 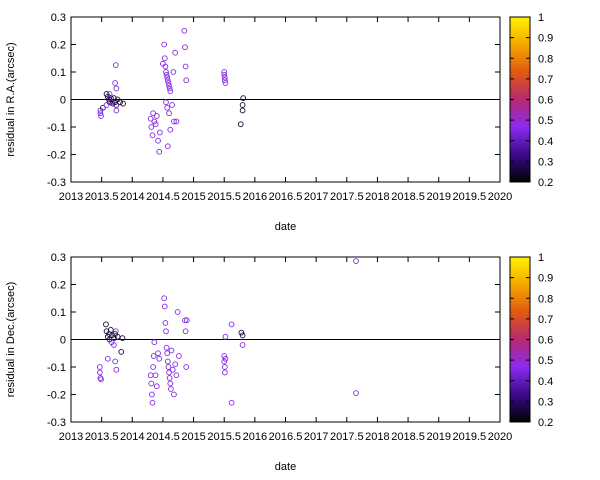 What do you see at coordinates (58, 18) in the screenshot?
I see `y-tick-label: 0.3` at bounding box center [58, 18].